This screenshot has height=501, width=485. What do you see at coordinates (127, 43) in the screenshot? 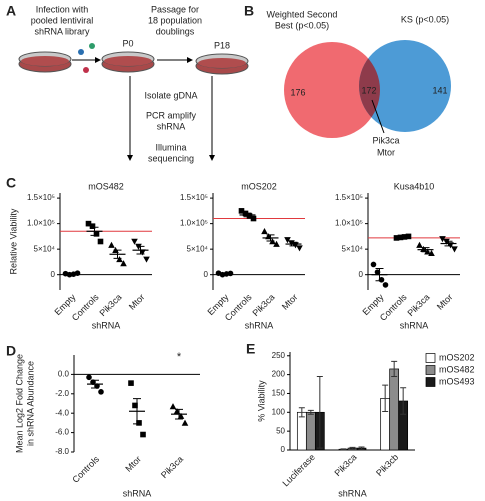
I see `passage-label: P0` at bounding box center [127, 43].